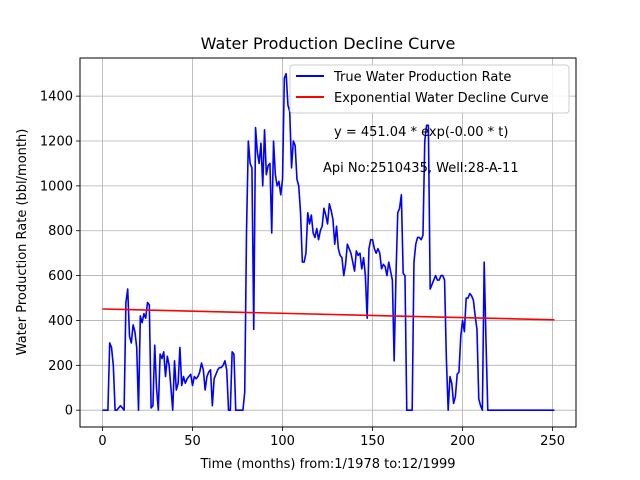 This screenshot has width=640, height=480. Describe the element at coordinates (56, 97) in the screenshot. I see `y-tick-label: 1400` at that location.